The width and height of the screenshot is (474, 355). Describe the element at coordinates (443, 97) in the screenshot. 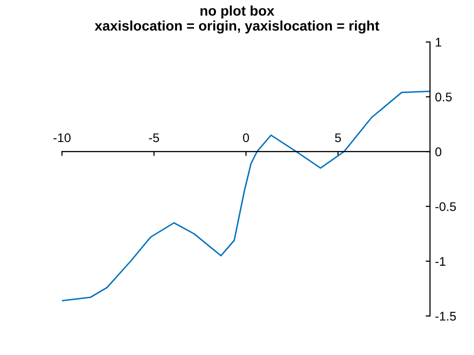

I see `y-tick-label: 0.5` at that location.